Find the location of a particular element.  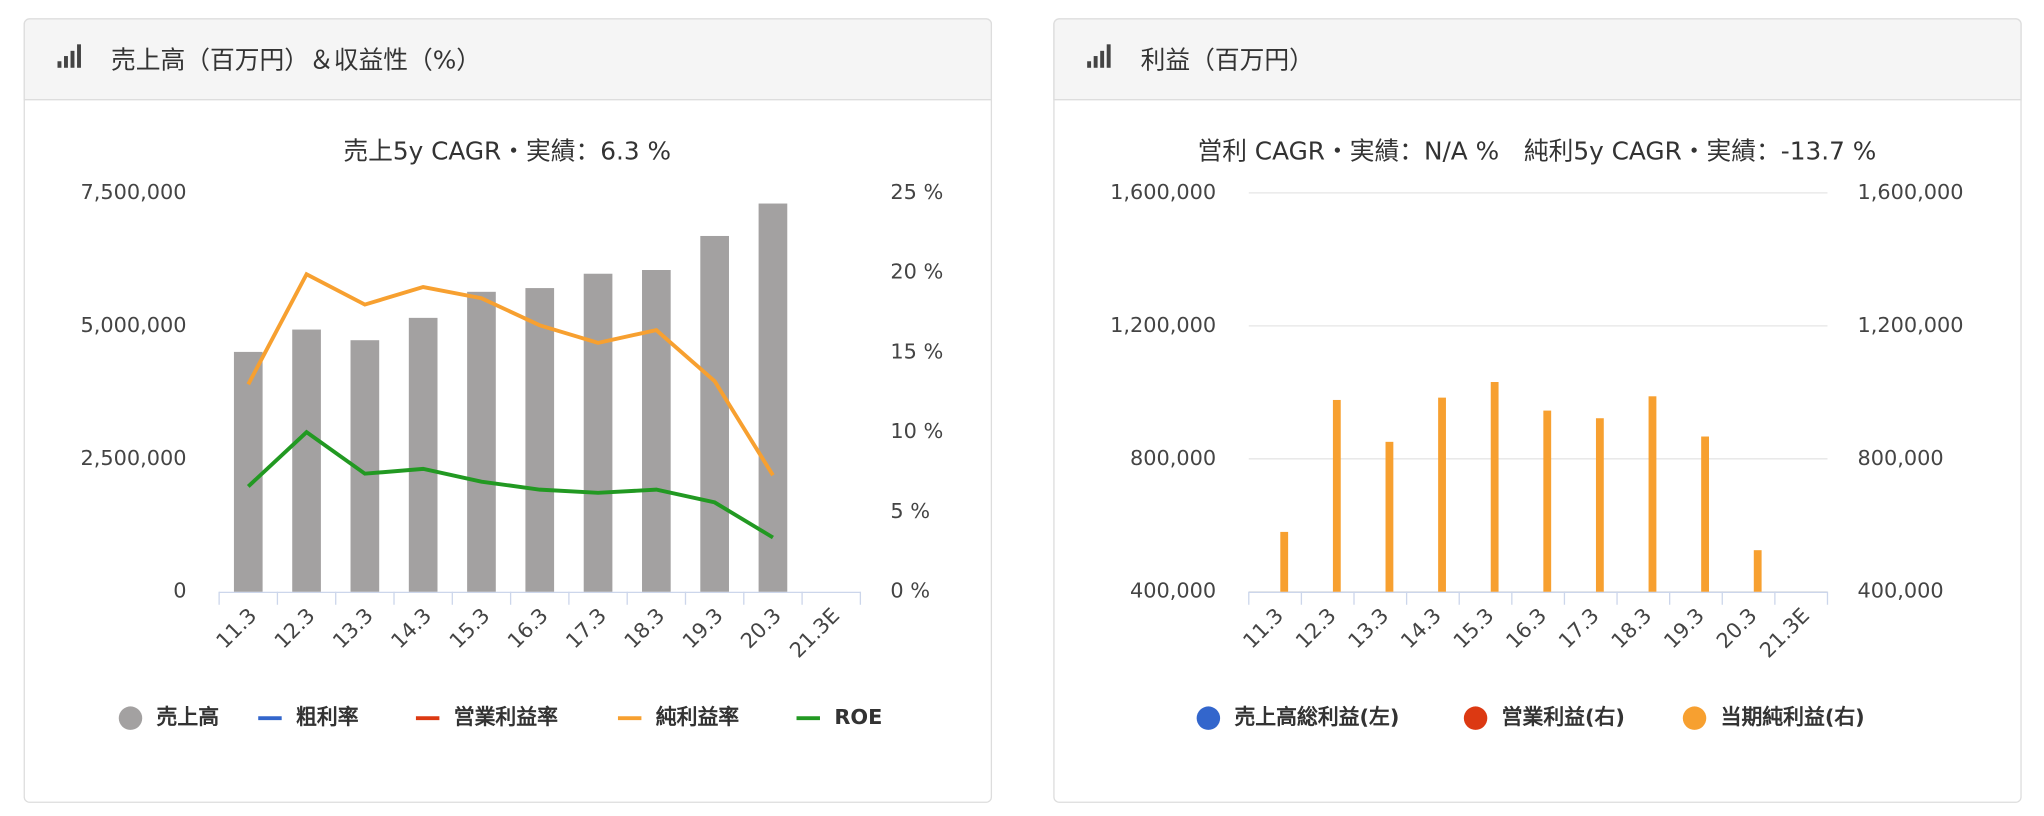

y2-tick-label: 20 % is located at coordinates (916, 272).